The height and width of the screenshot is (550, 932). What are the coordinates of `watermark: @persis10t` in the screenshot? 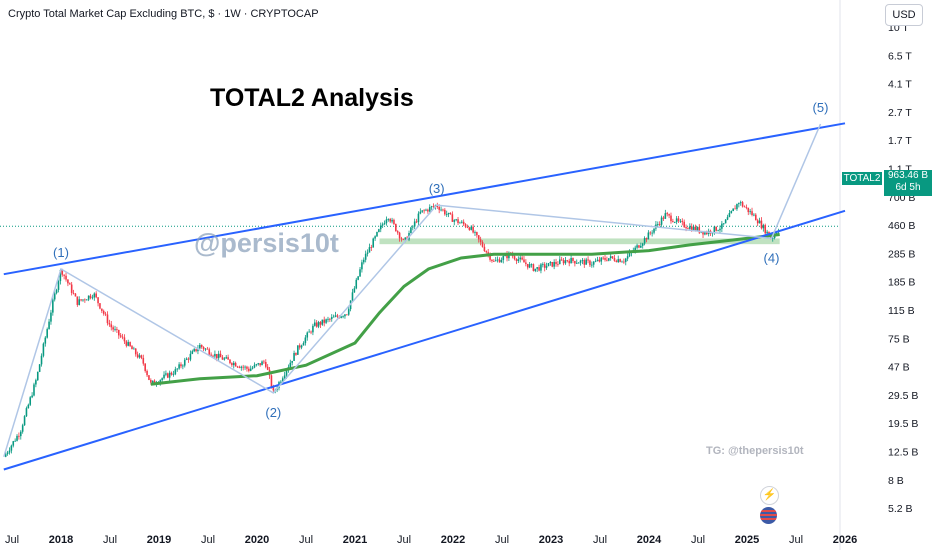 It's located at (266, 243).